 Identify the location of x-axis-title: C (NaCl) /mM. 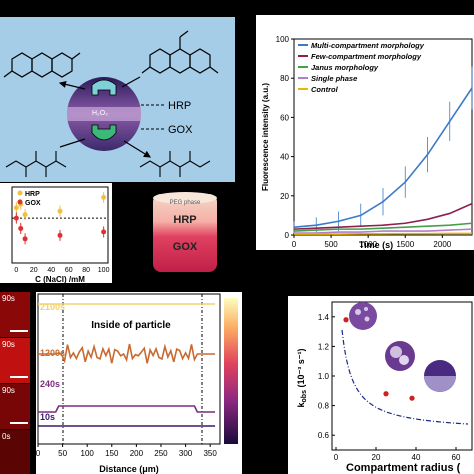
(60, 279).